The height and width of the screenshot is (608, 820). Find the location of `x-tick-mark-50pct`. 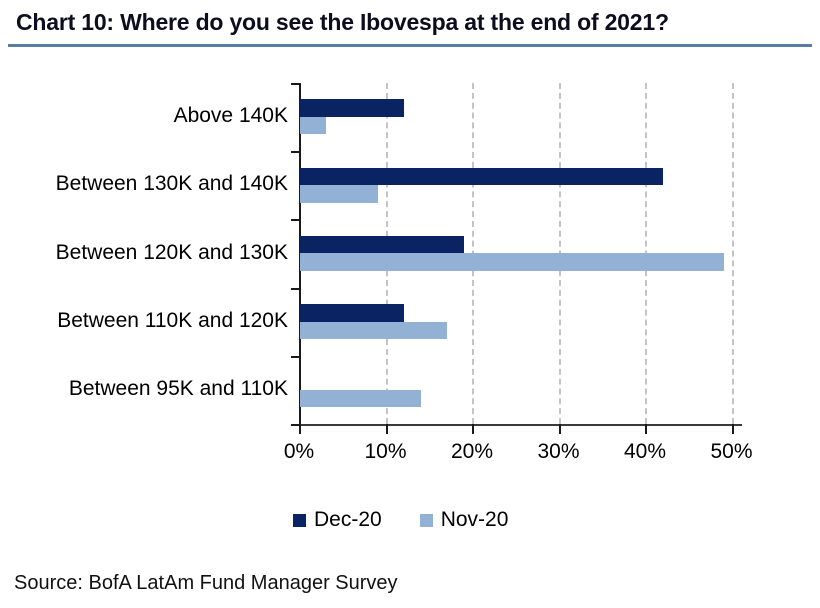

x-tick-mark-50pct is located at coordinates (732, 428).